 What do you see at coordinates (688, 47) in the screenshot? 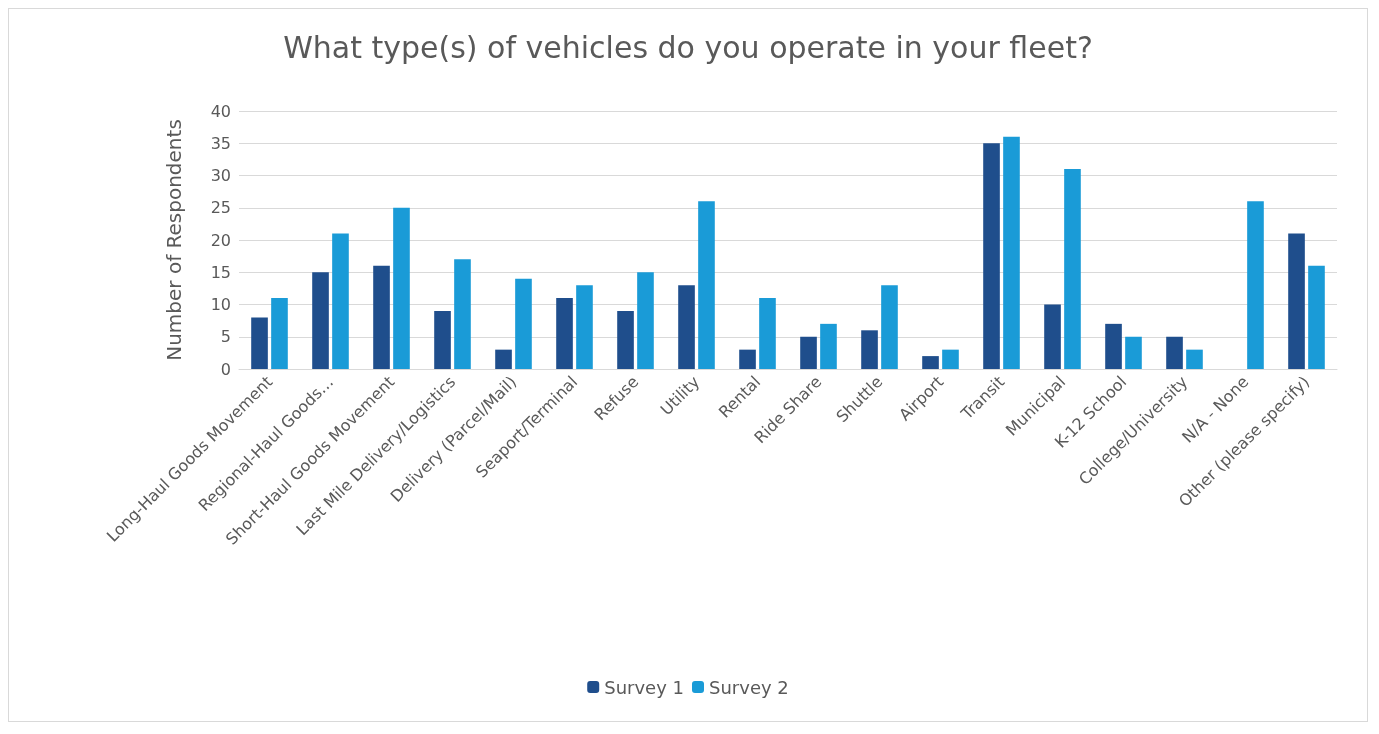
I see `chart-title: What type(s) of vehicles do you operate in your fleet?` at bounding box center [688, 47].